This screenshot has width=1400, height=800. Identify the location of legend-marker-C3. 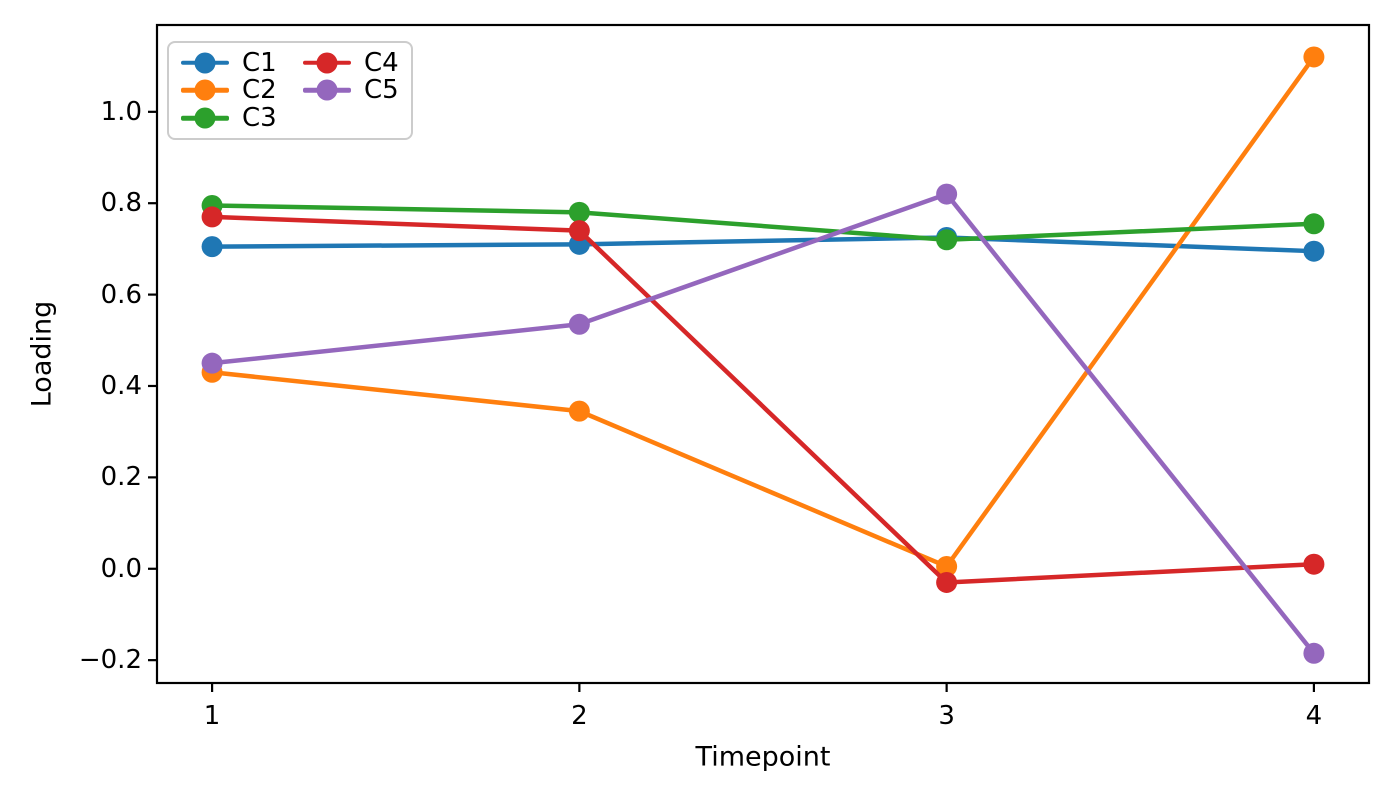
(205, 118).